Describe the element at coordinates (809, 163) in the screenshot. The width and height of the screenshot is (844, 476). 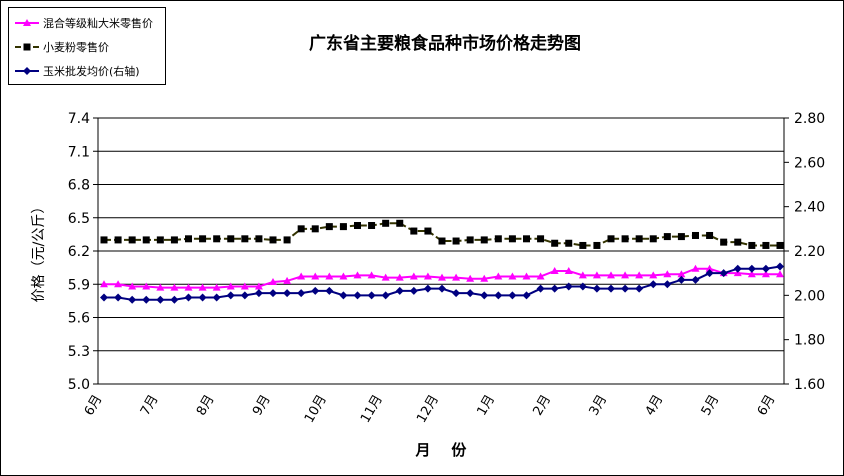
I see `y2-tick-label: 2.60` at that location.